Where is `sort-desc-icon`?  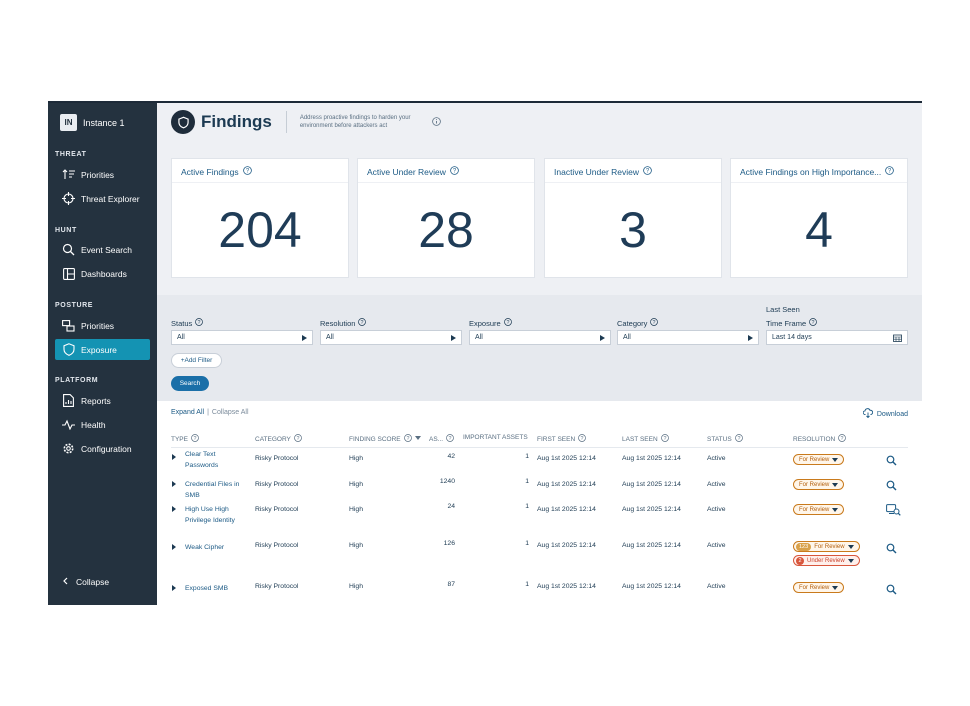
sort-desc-icon is located at coordinates (417, 439).